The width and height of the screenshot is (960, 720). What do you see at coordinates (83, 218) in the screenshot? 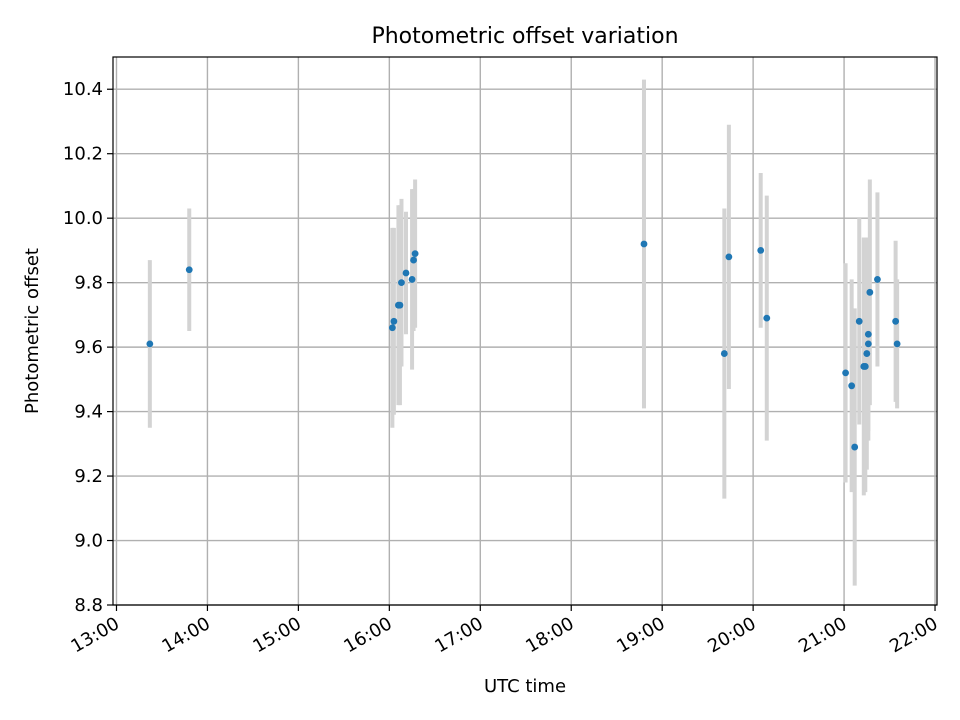
I see `y-tick-label: 10.0` at bounding box center [83, 218].